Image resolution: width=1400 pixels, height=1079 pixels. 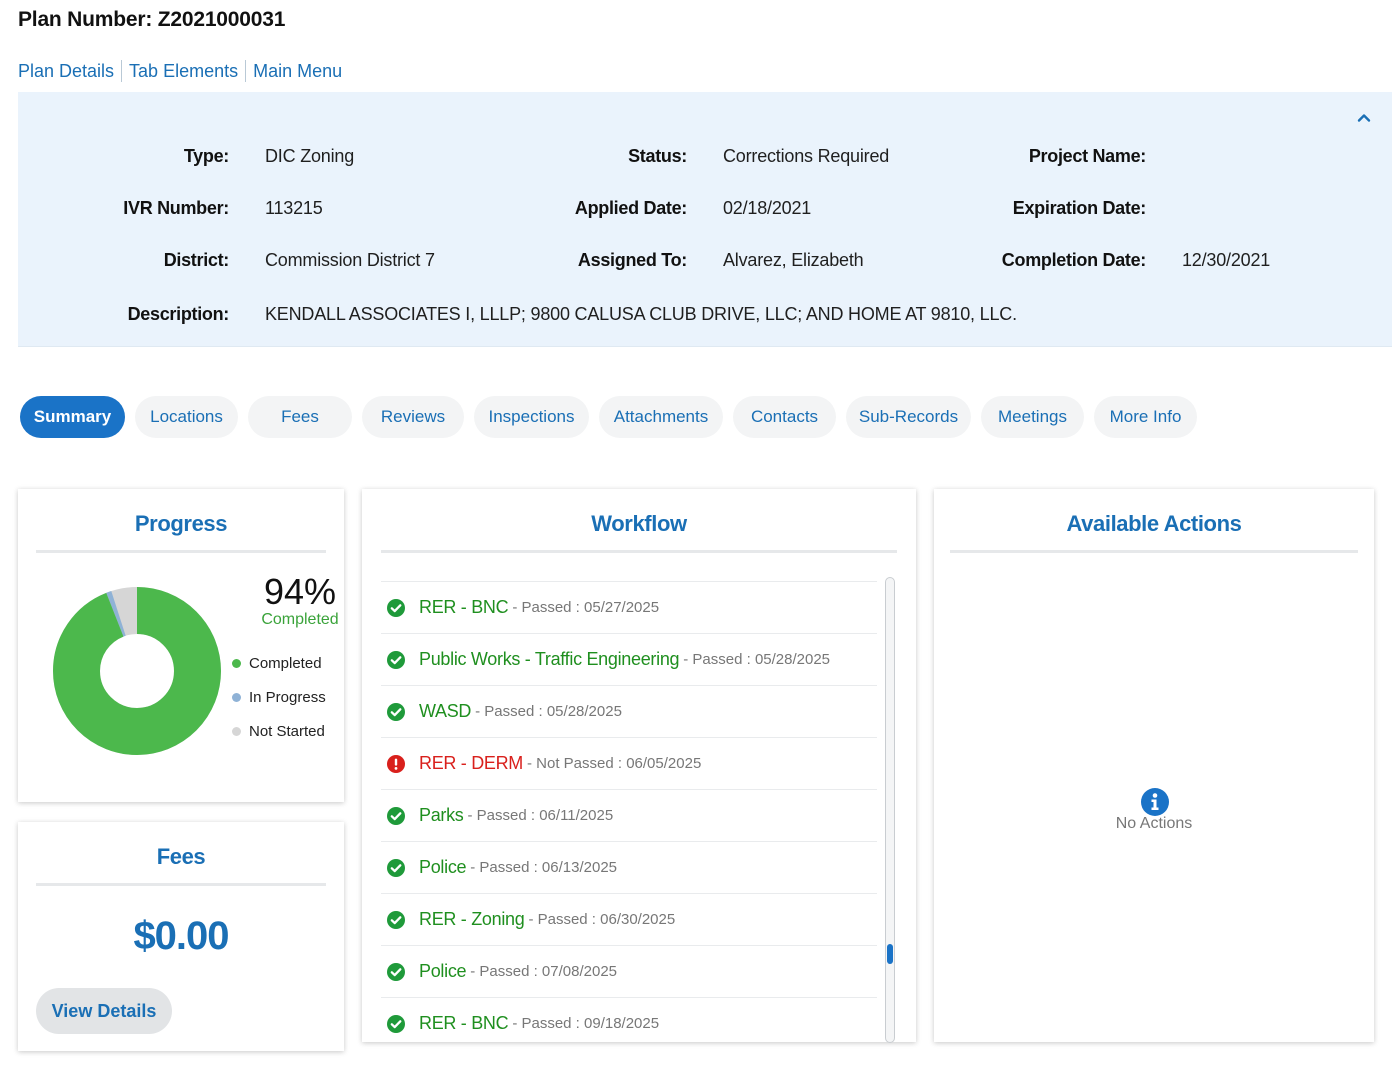 I want to click on fee-amount: $0.00, so click(x=181, y=936).